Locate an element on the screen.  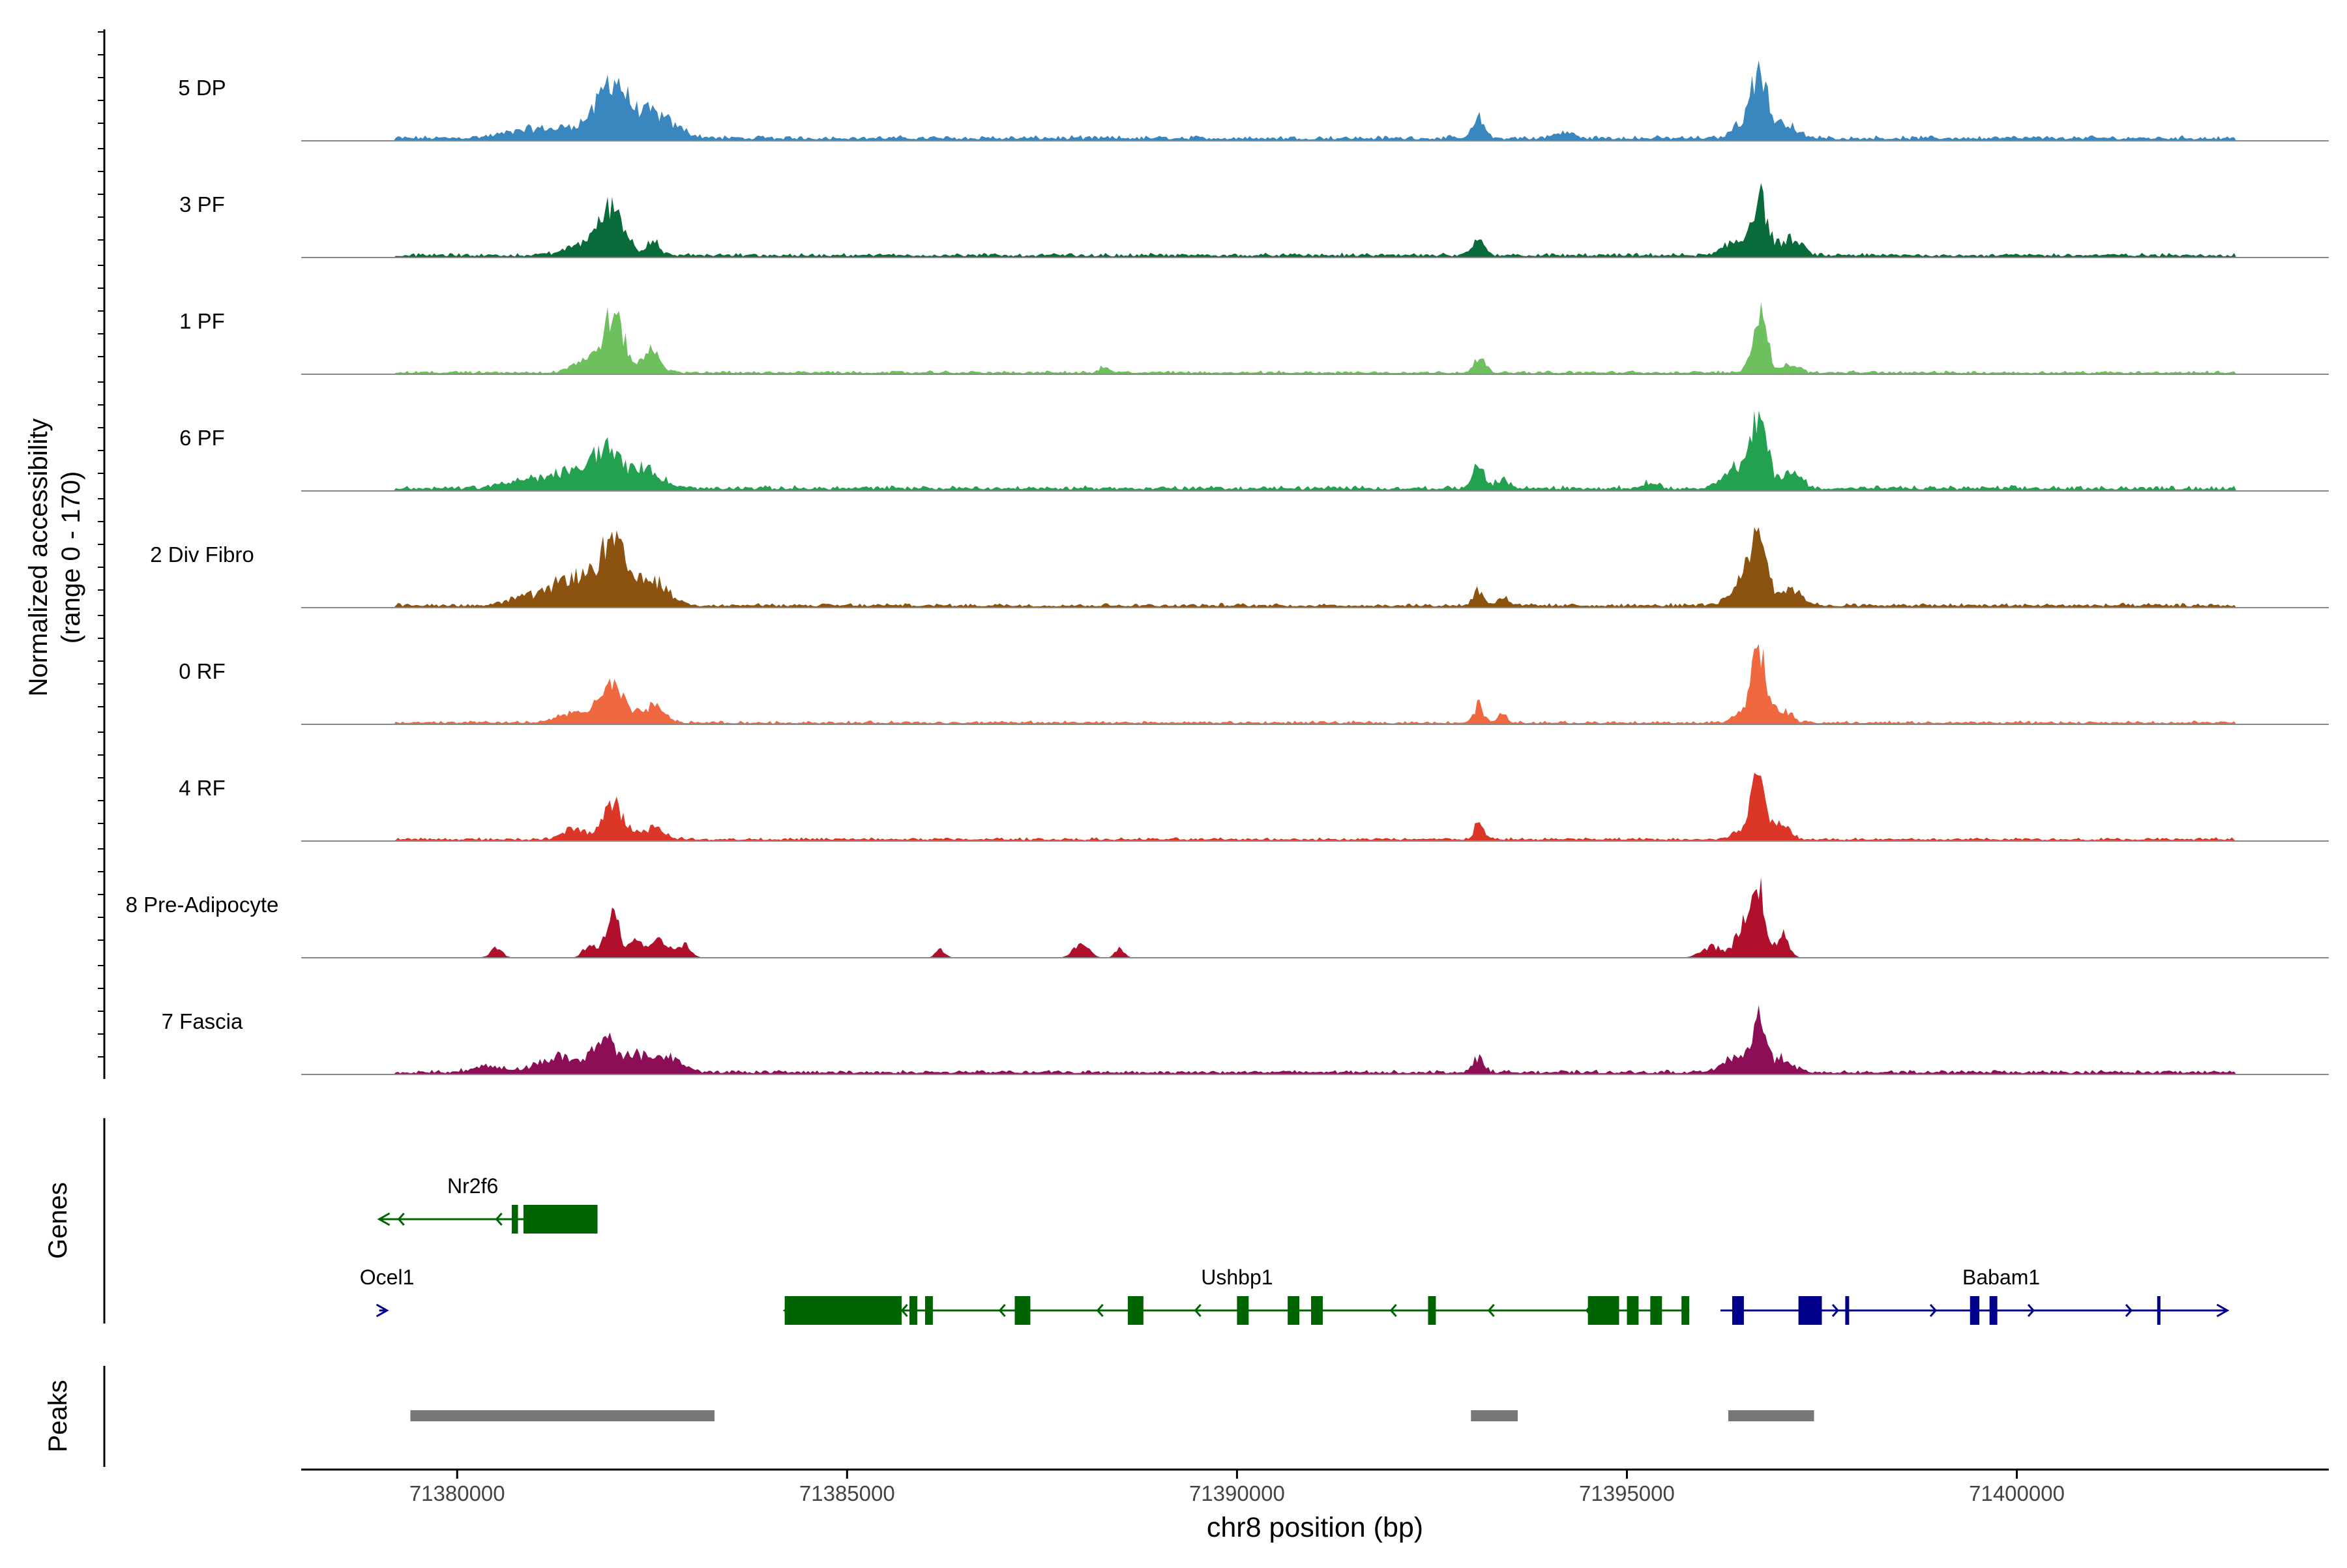
track-0-rf: 0 RF is located at coordinates (1254, 684).